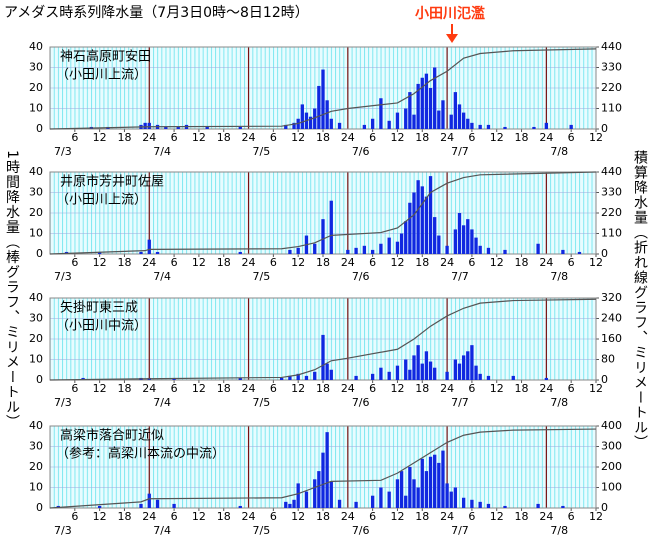 The image size is (649, 541). Describe the element at coordinates (112, 436) in the screenshot. I see `station-name: 高梁市落合町近似` at that location.